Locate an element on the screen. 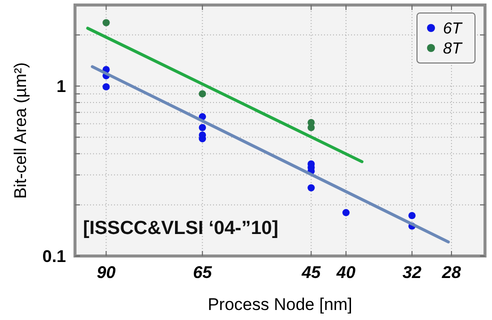  annotation: [ISSCC&VLSI ‘04-”10] is located at coordinates (180, 228).